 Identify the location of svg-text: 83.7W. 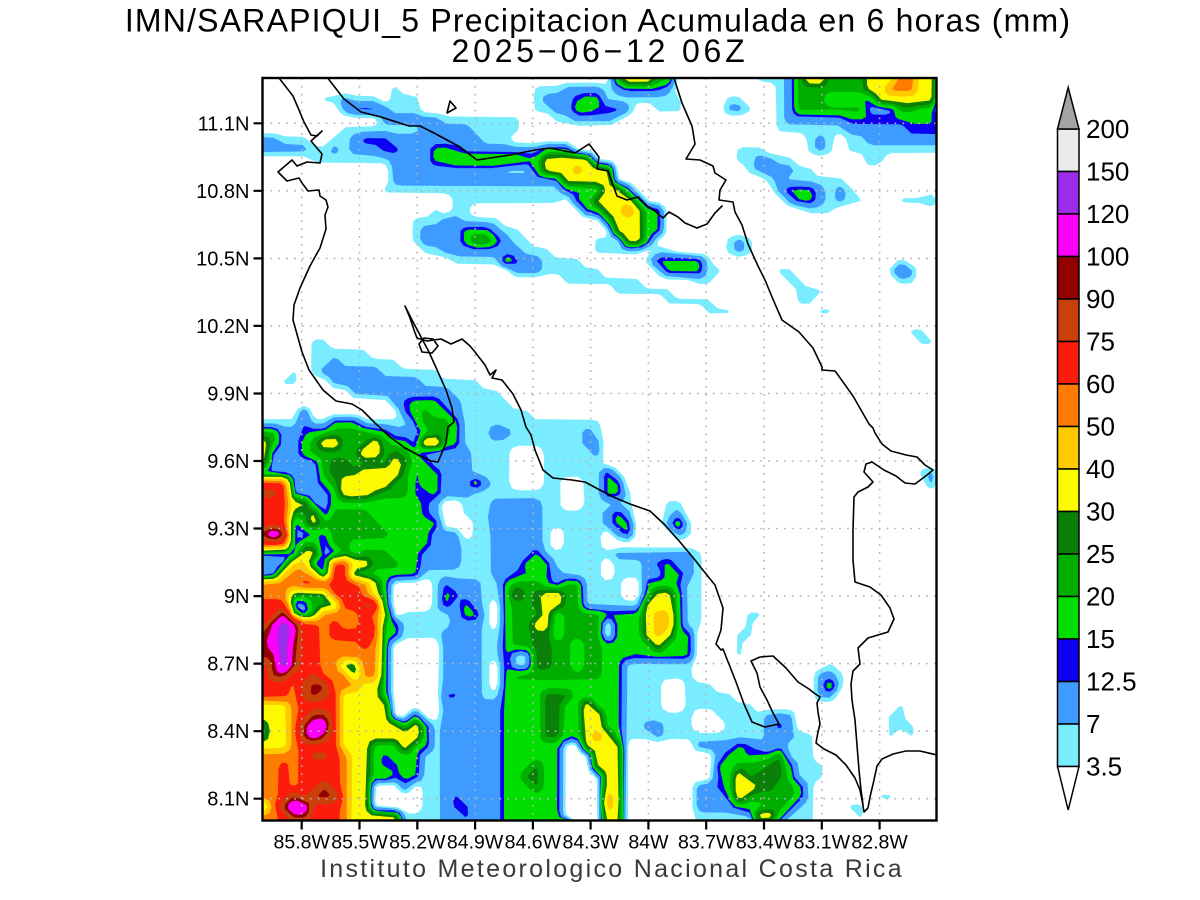
(706, 843).